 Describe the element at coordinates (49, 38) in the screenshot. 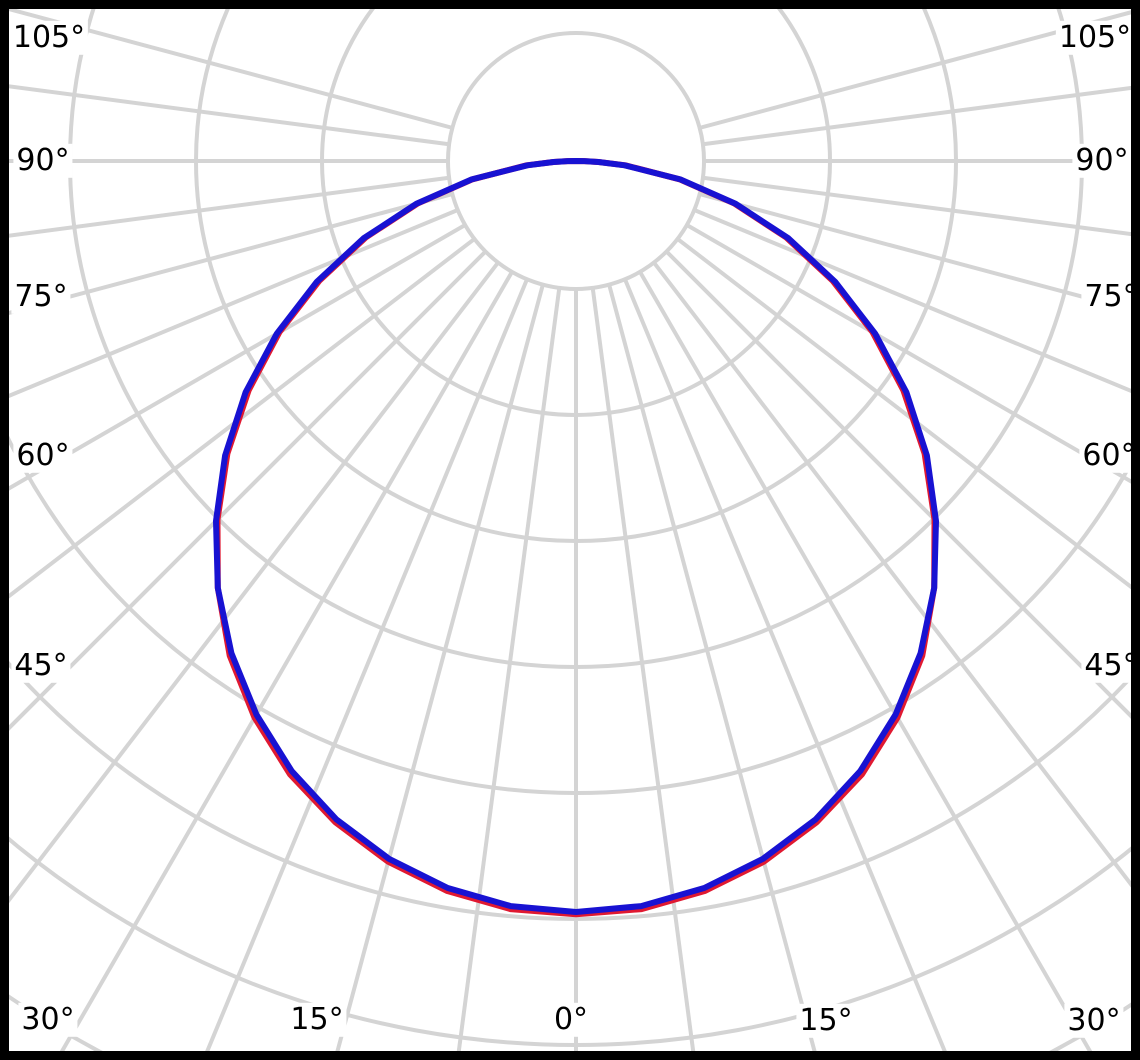

I see `angle-label-left-105: 105°` at that location.